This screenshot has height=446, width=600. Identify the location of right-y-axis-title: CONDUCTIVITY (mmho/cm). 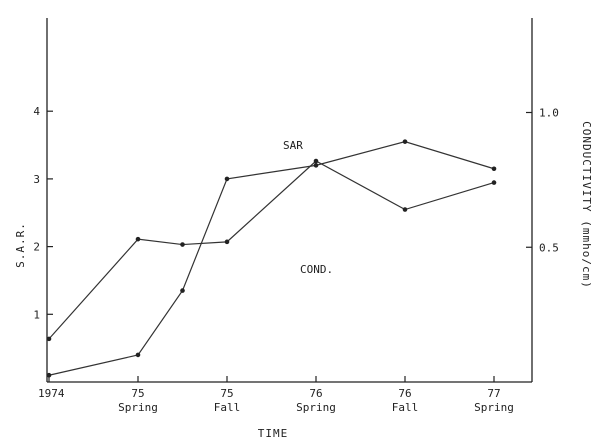
(586, 205).